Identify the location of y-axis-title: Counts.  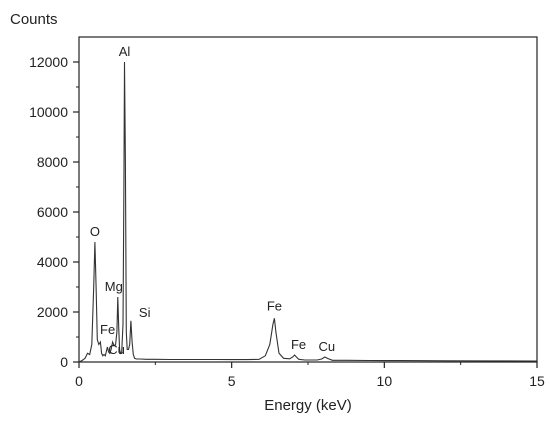
(34, 19).